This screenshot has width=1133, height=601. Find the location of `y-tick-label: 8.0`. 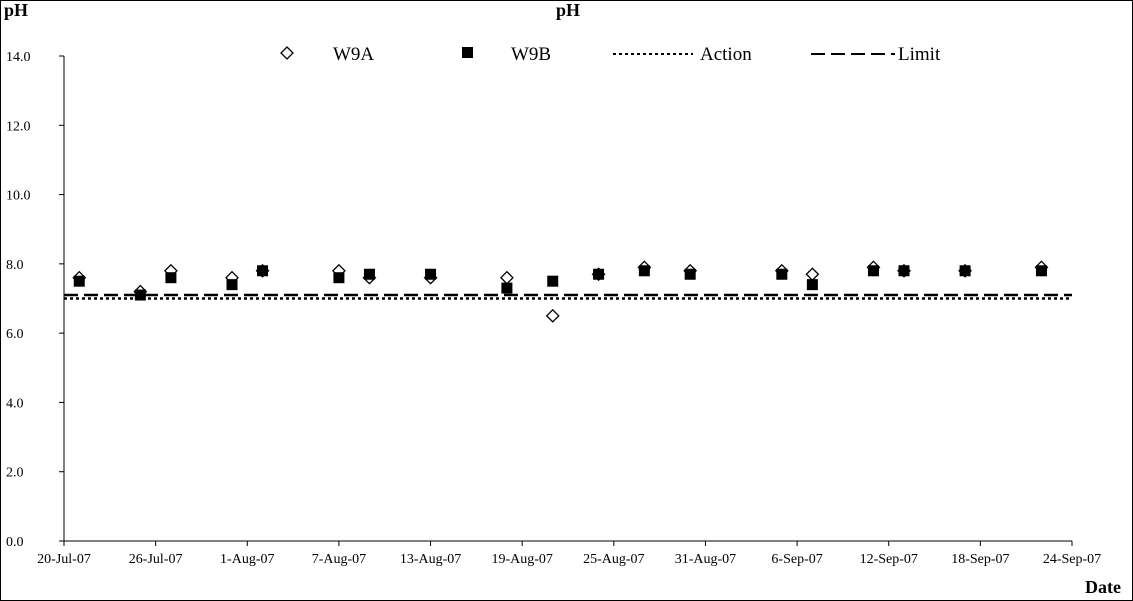

y-tick-label: 8.0 is located at coordinates (15, 265).